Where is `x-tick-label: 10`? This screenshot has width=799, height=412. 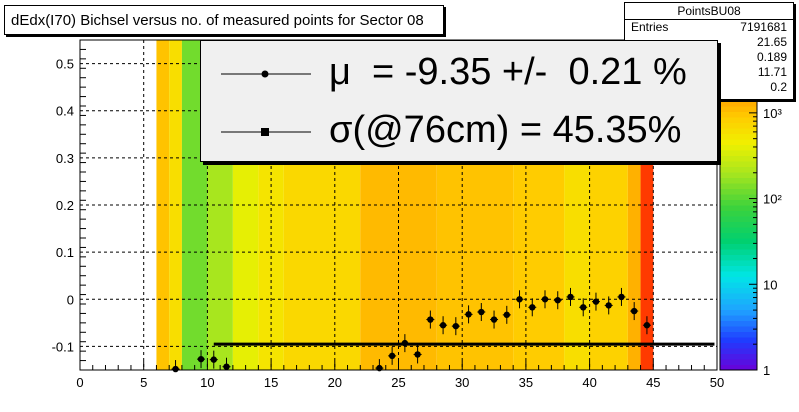 x-tick-label: 10 is located at coordinates (207, 382).